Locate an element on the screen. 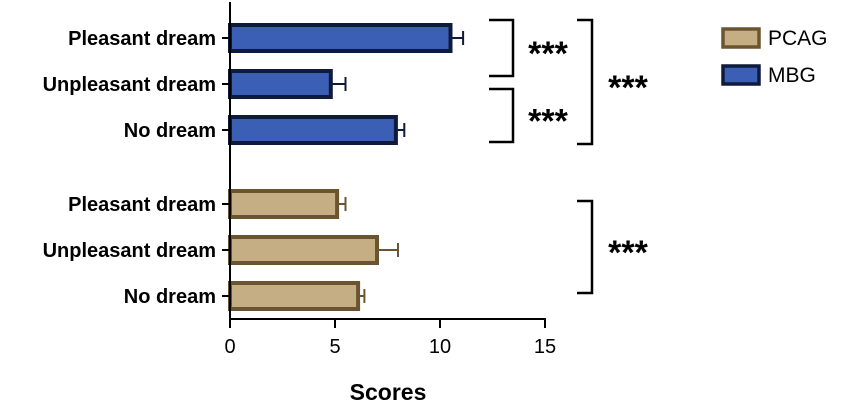 This screenshot has height=407, width=851. bar-mbg-pleasant-dream is located at coordinates (340, 38).